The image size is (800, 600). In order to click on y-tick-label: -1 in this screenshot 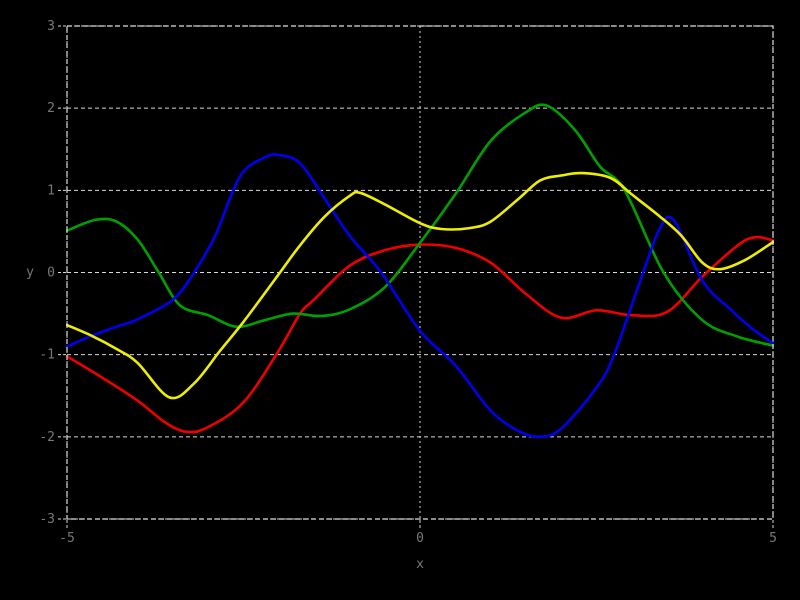, I will do `click(47, 355)`.